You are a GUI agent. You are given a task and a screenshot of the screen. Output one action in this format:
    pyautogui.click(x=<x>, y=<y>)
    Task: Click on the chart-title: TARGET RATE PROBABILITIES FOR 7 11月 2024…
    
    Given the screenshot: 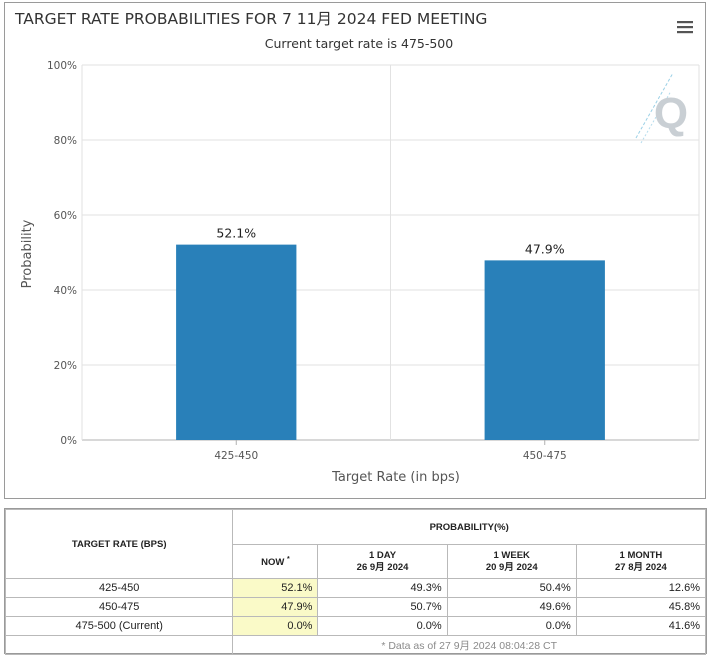 What is the action you would take?
    pyautogui.click(x=250, y=19)
    